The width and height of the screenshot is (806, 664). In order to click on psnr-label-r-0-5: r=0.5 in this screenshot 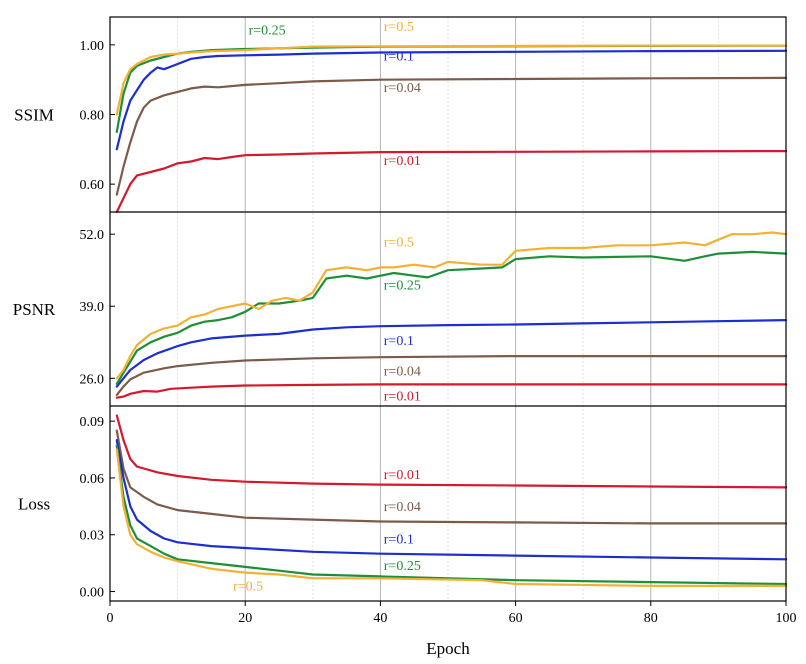, I will do `click(399, 242)`.